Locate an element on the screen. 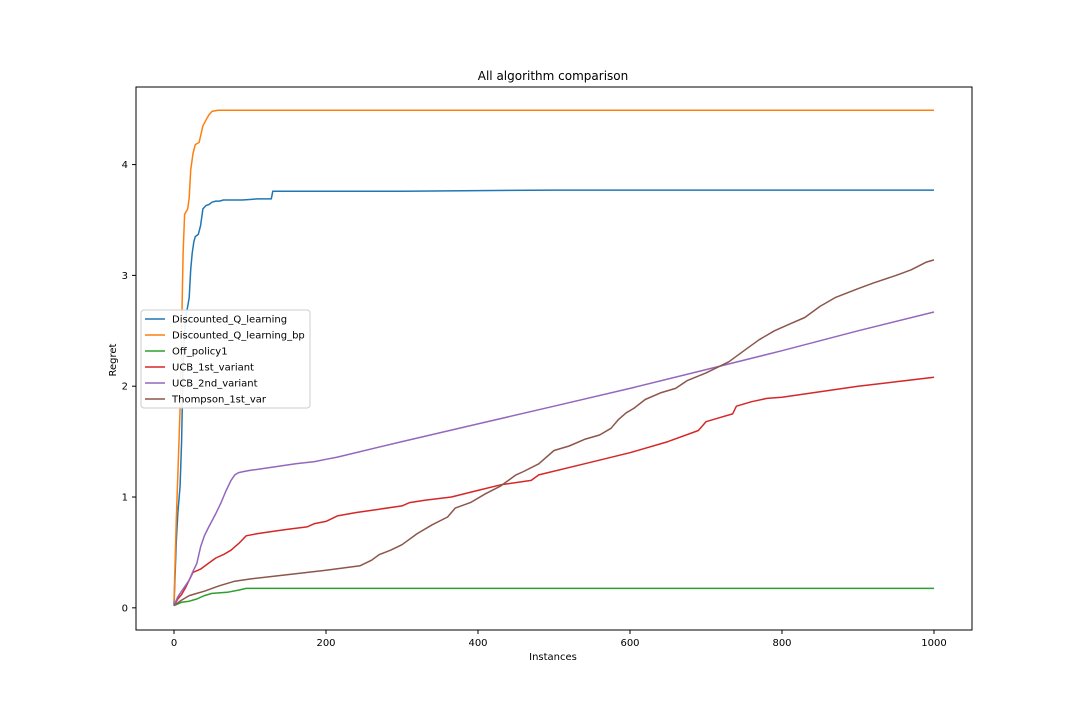  x-tick-label: 0 is located at coordinates (174, 643).